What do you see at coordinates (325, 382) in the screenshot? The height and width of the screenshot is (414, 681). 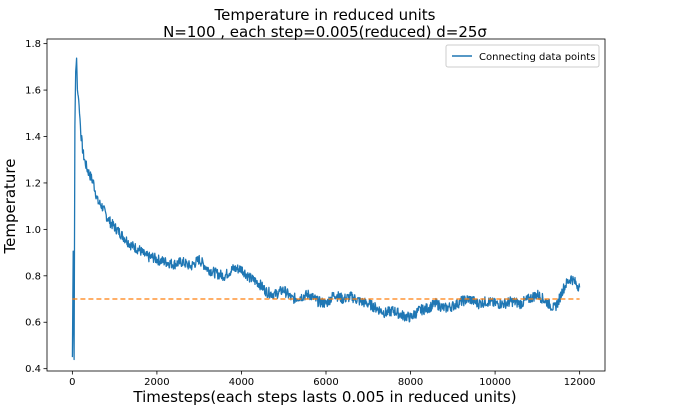 I see `x-tick-label: 6000` at bounding box center [325, 382].